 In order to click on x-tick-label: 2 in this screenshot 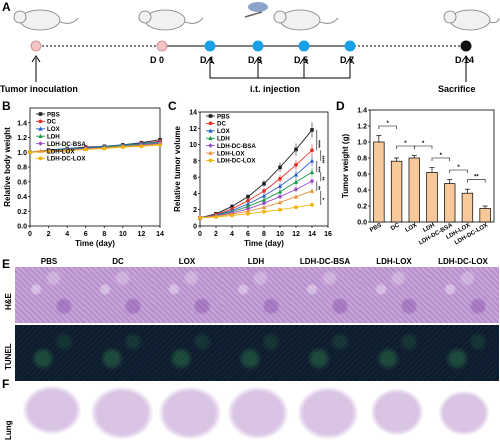, I will do `click(49, 234)`.